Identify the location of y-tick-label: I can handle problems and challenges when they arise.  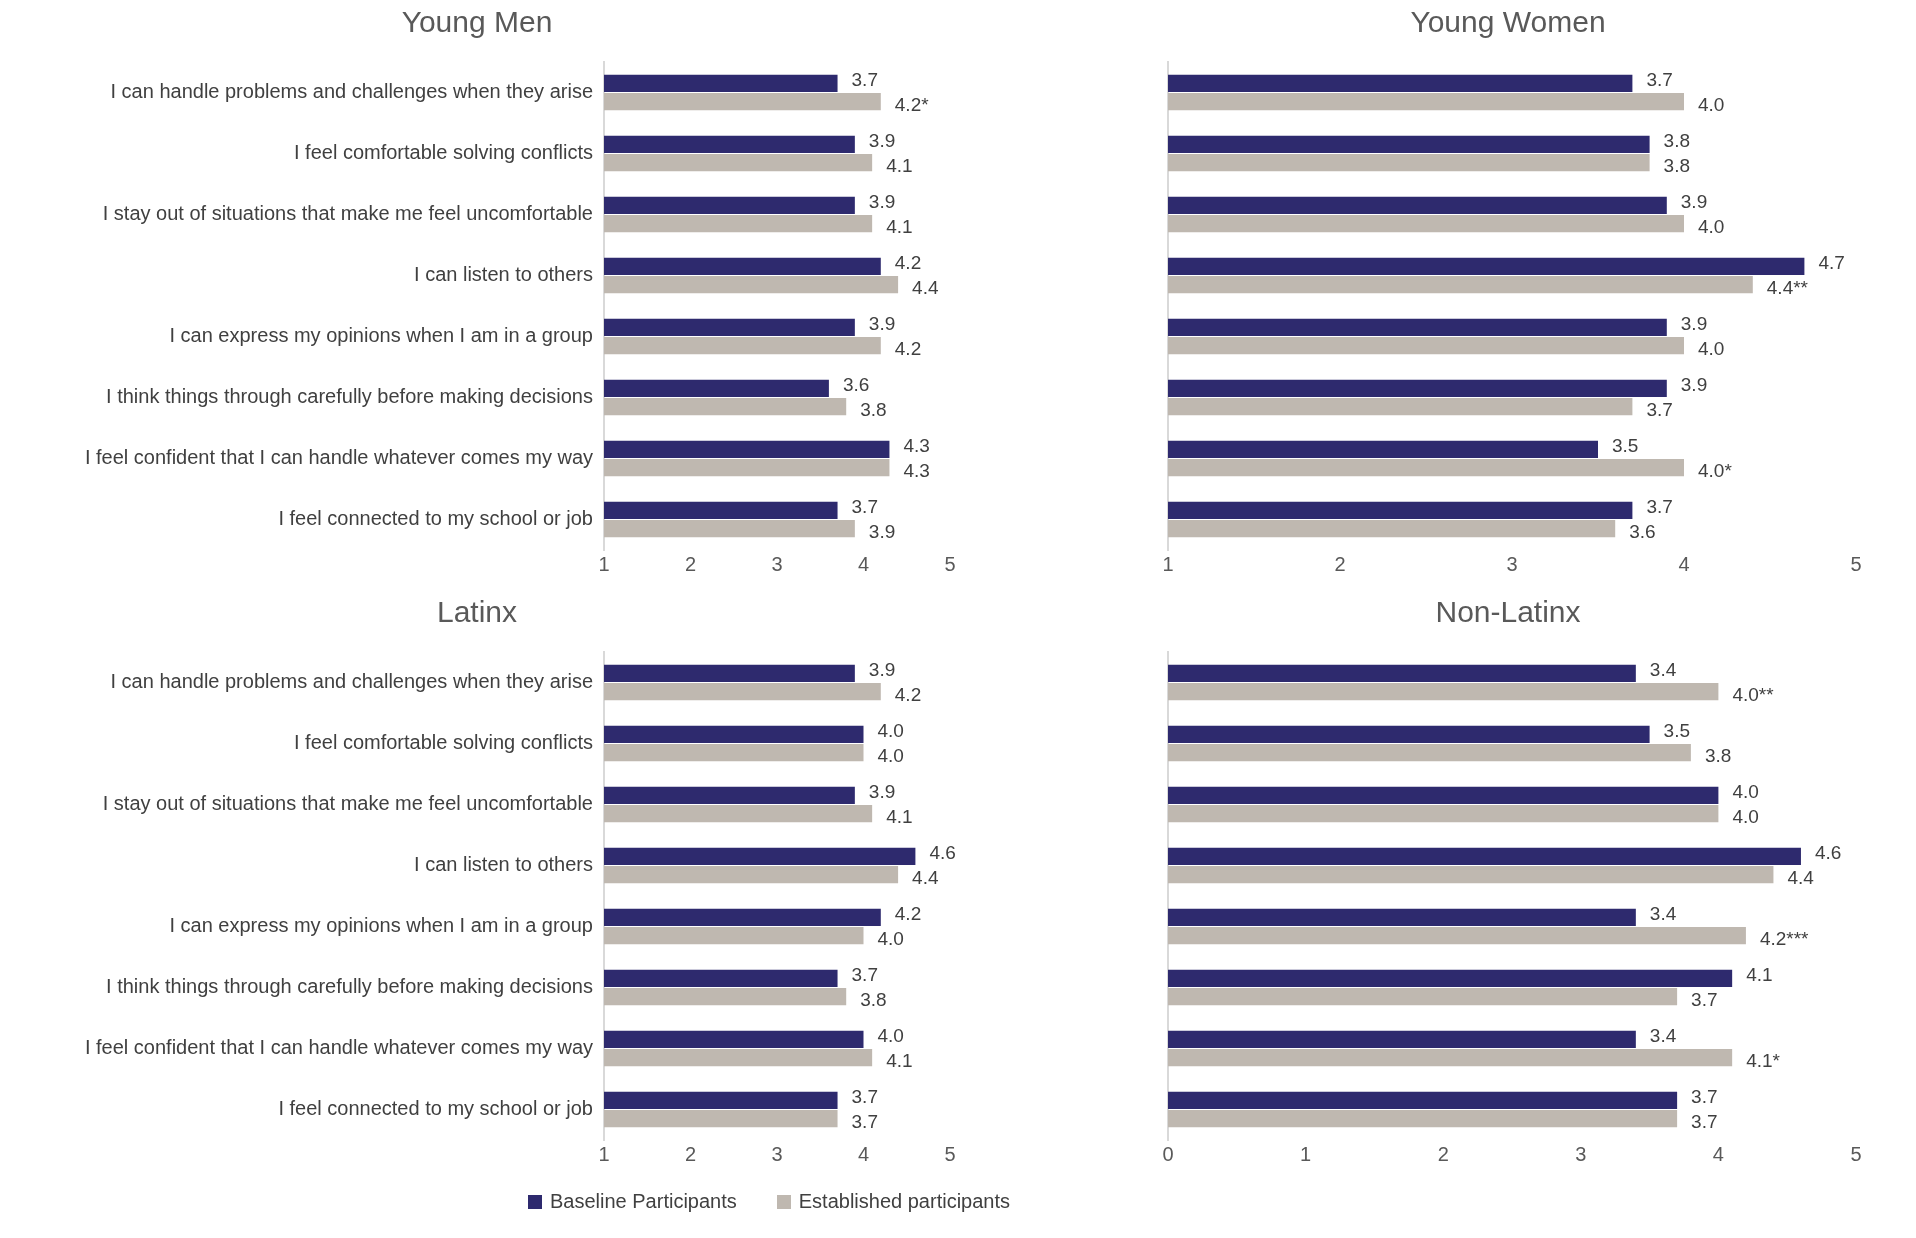
(351, 681).